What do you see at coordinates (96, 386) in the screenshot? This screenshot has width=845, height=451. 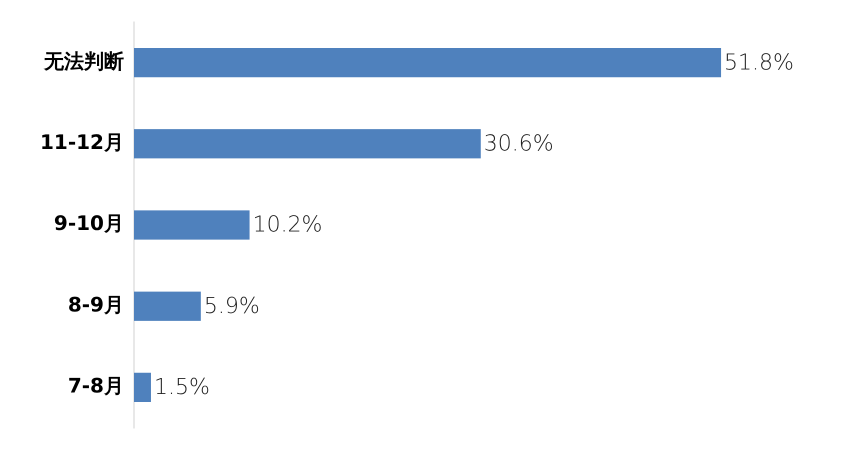 I see `y-tick-label: 7-8月` at bounding box center [96, 386].